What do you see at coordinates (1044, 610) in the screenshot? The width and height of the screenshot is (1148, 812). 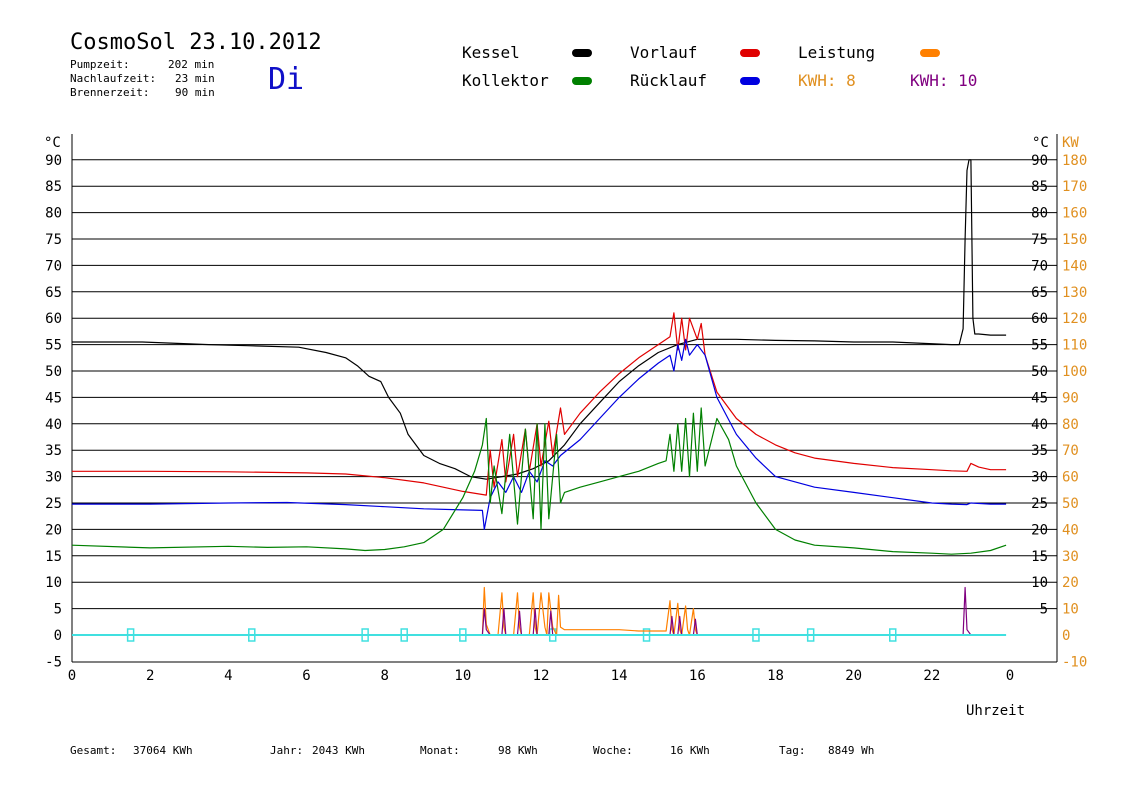 I see `y-tick-right-5: 5` at bounding box center [1044, 610].